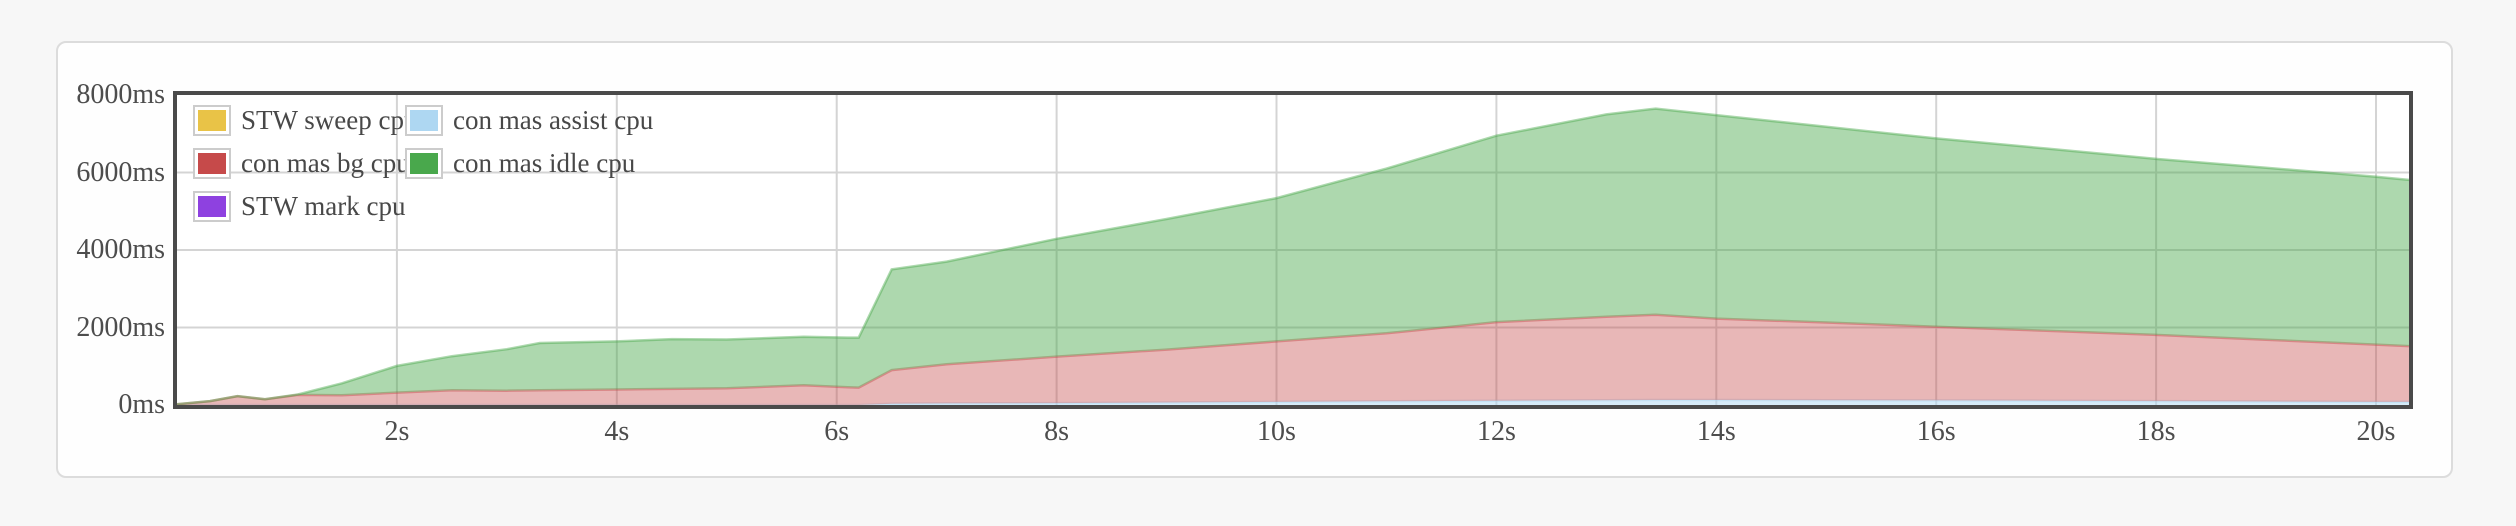 The height and width of the screenshot is (526, 2516). I want to click on x-tick-label: 4s, so click(617, 431).